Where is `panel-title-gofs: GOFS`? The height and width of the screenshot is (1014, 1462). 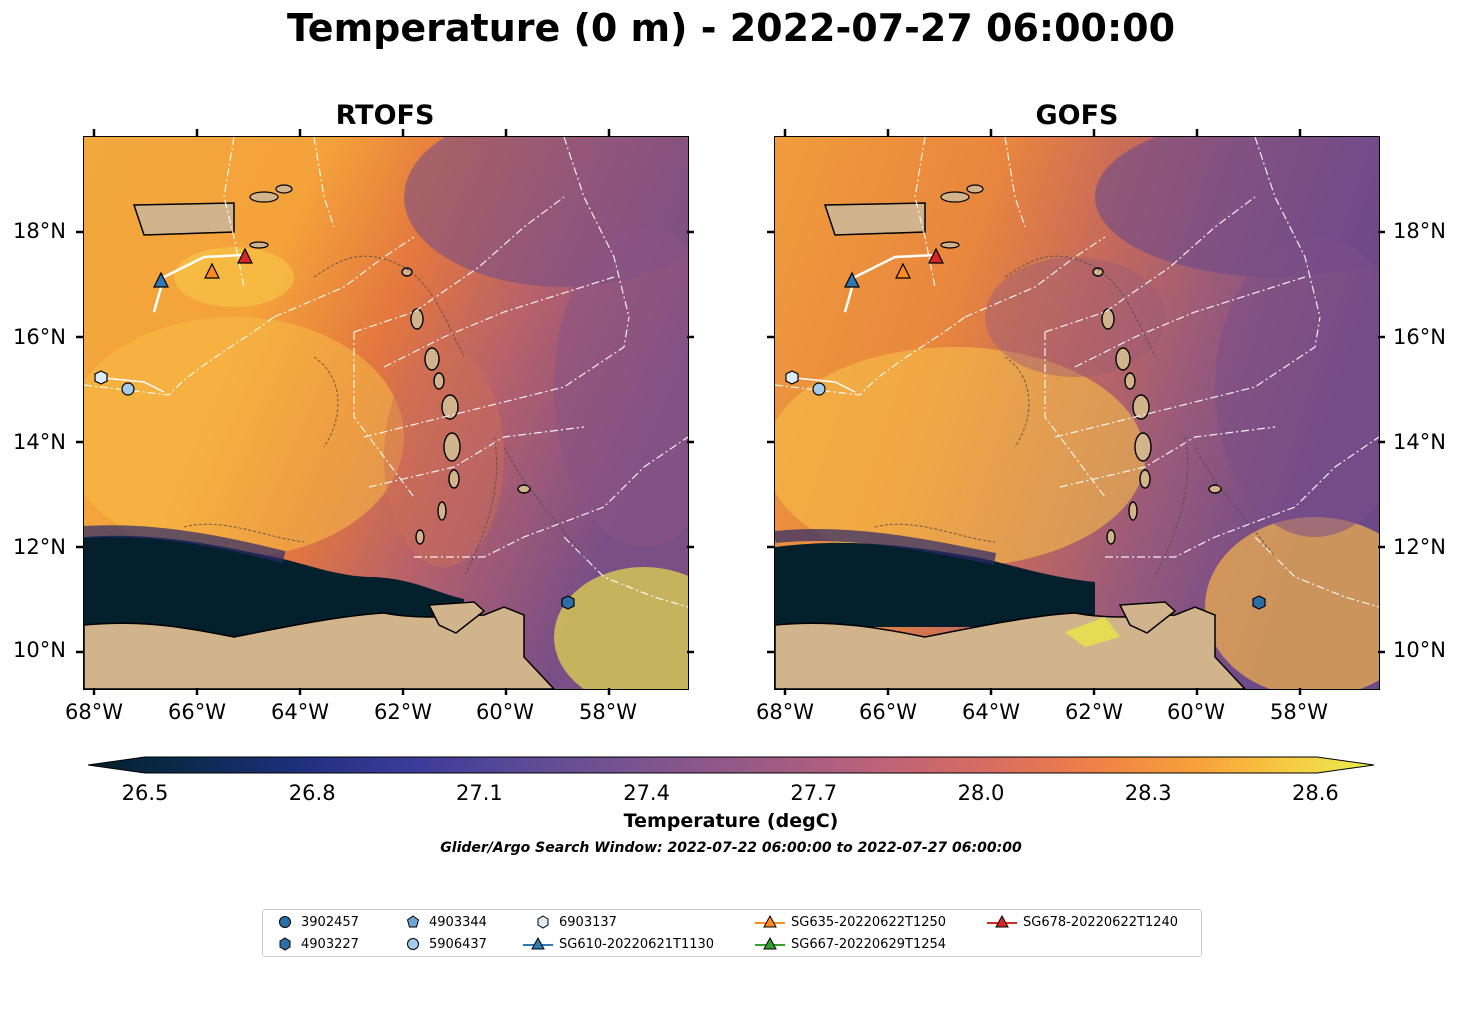 panel-title-gofs: GOFS is located at coordinates (1077, 115).